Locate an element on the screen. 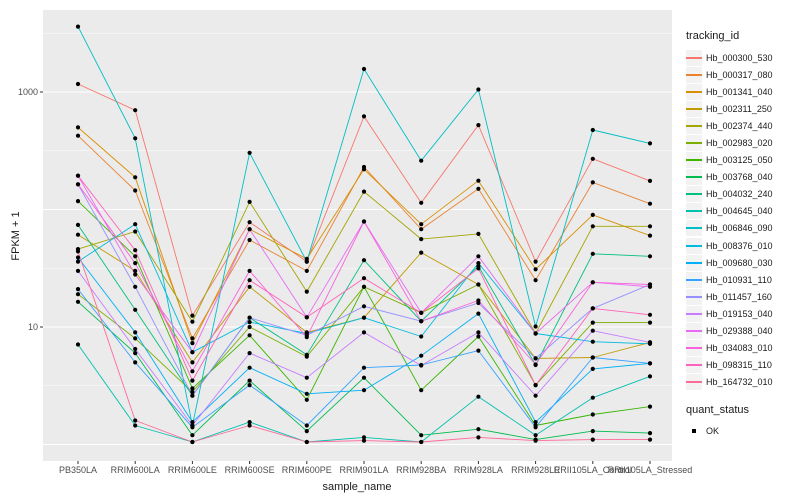 This screenshot has height=500, width=800. y-axis-title: FPKM + 1 is located at coordinates (16, 236).